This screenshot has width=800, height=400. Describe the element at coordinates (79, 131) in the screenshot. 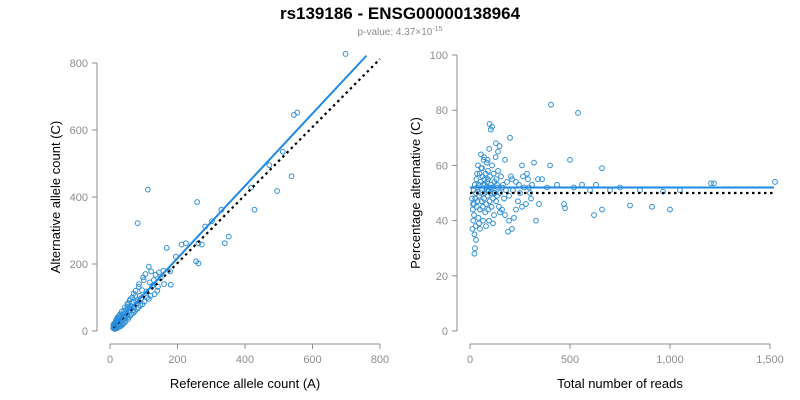

I see `y-tick-label: 600` at that location.